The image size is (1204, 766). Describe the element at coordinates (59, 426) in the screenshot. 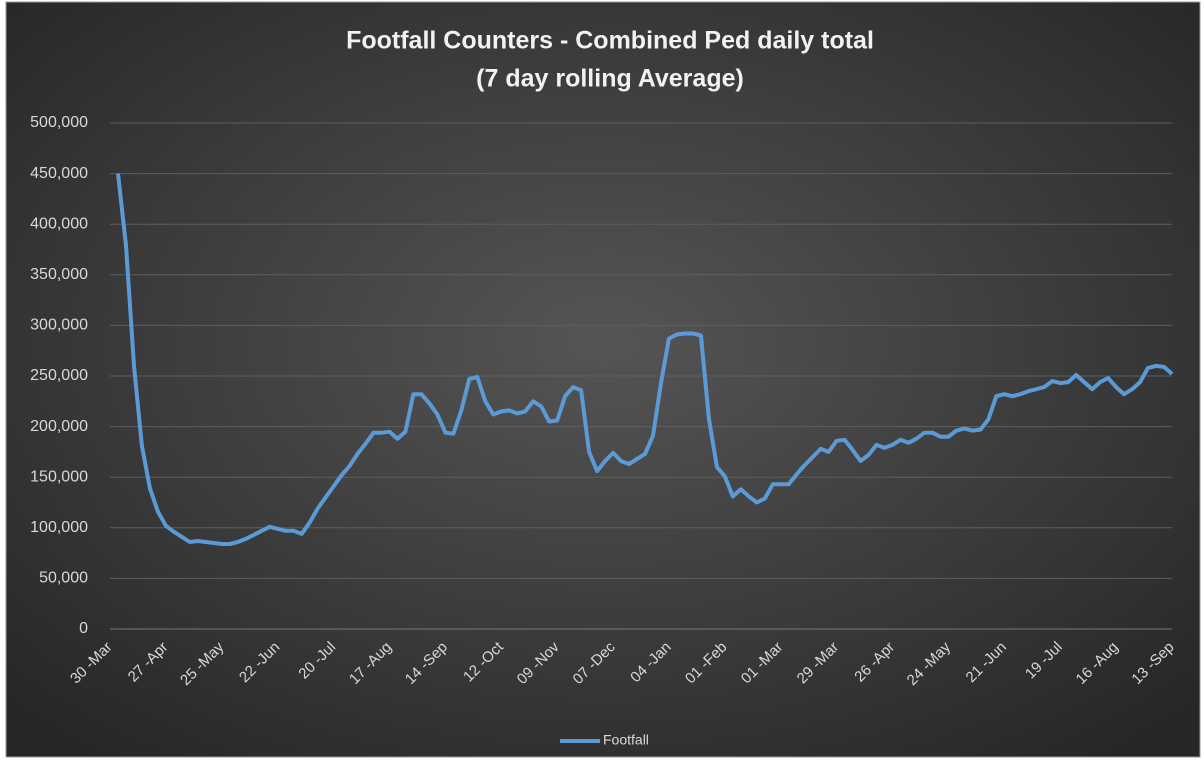

I see `y-tick-label: 200,000` at that location.